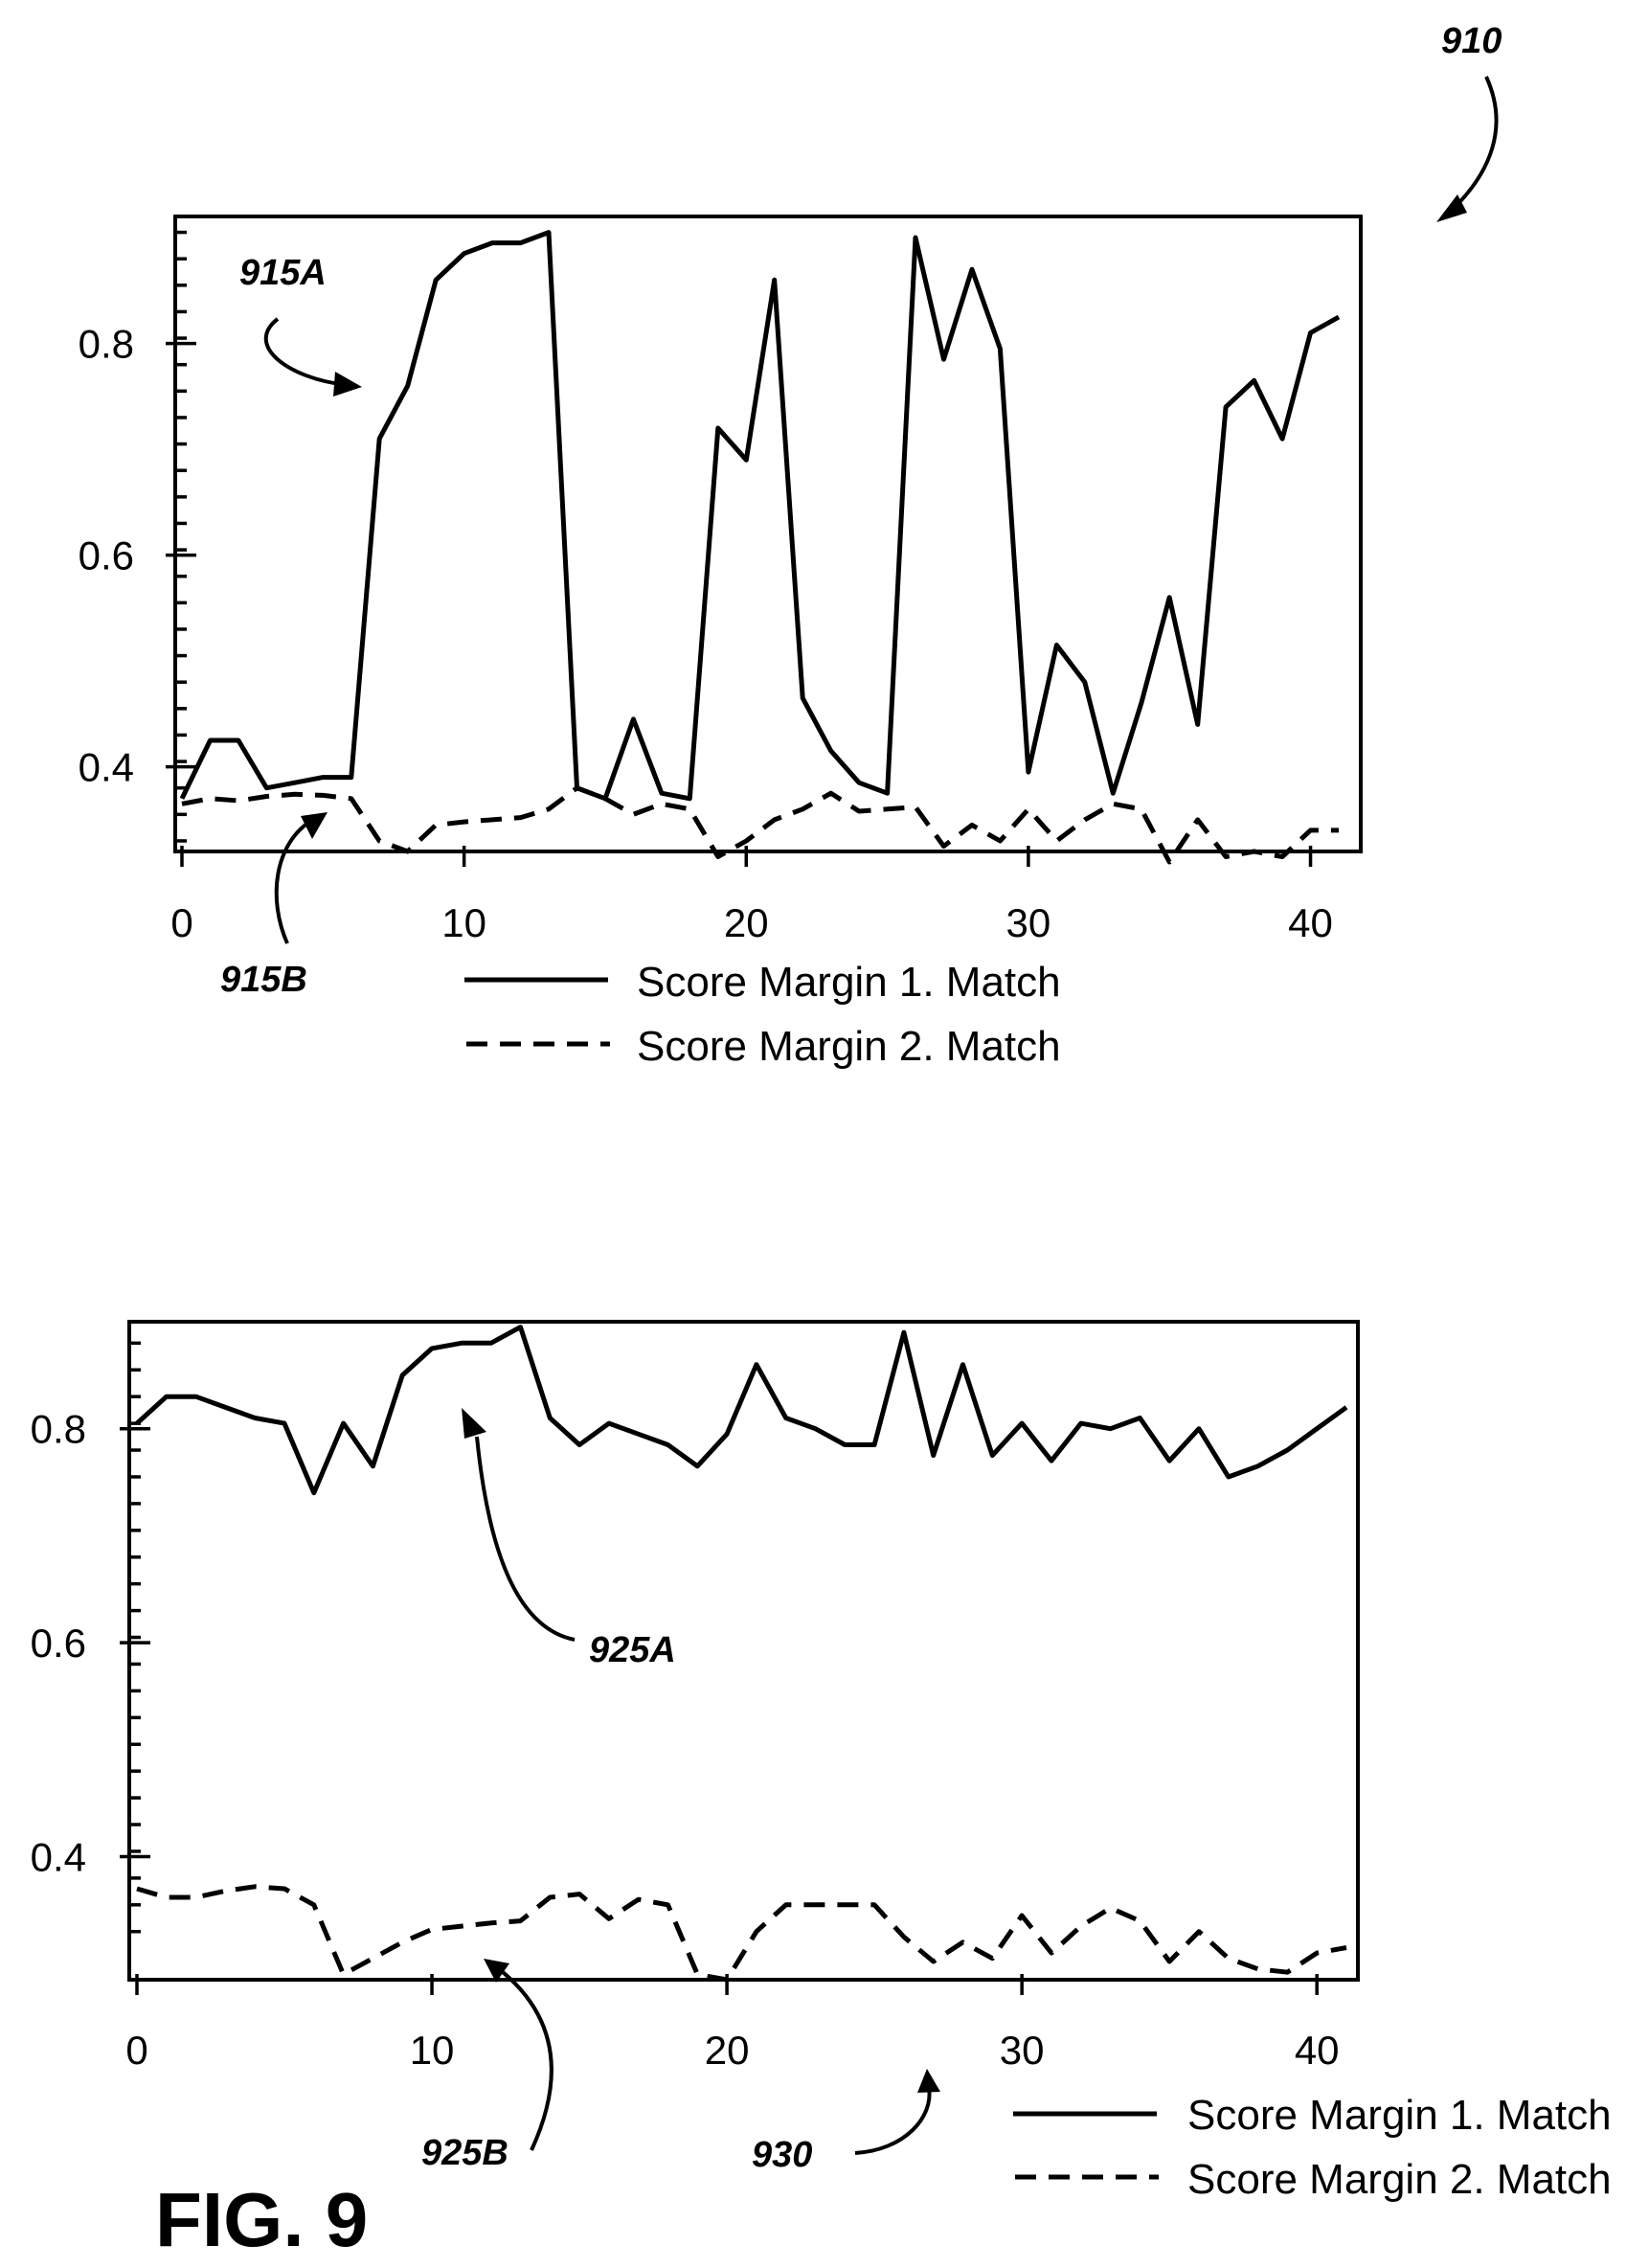 This screenshot has height=2268, width=1649. I want to click on chart-bottom-x-tick-label: 30, so click(1023, 2050).